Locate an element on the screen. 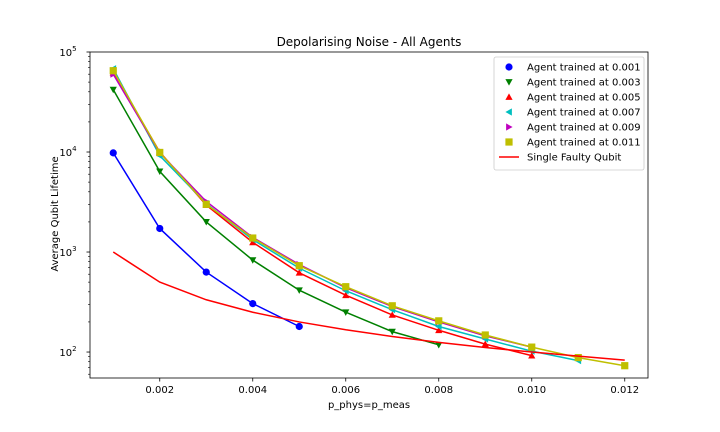 The height and width of the screenshot is (432, 720). x-tick-label-1: 0.004 is located at coordinates (252, 390).